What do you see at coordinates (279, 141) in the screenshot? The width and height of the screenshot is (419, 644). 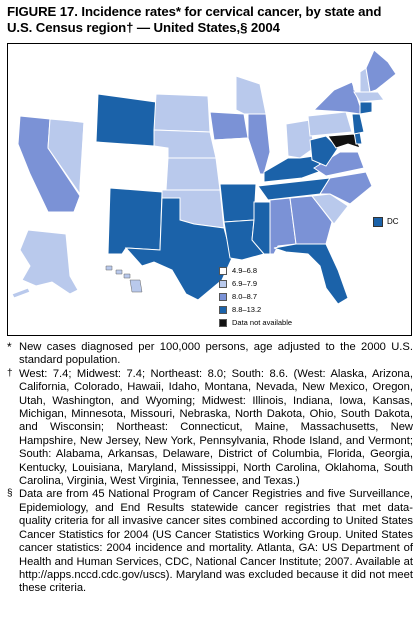 I see `state-indiana` at bounding box center [279, 141].